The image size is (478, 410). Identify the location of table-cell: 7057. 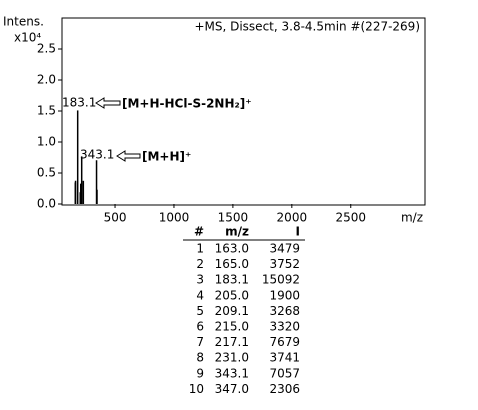
(284, 373).